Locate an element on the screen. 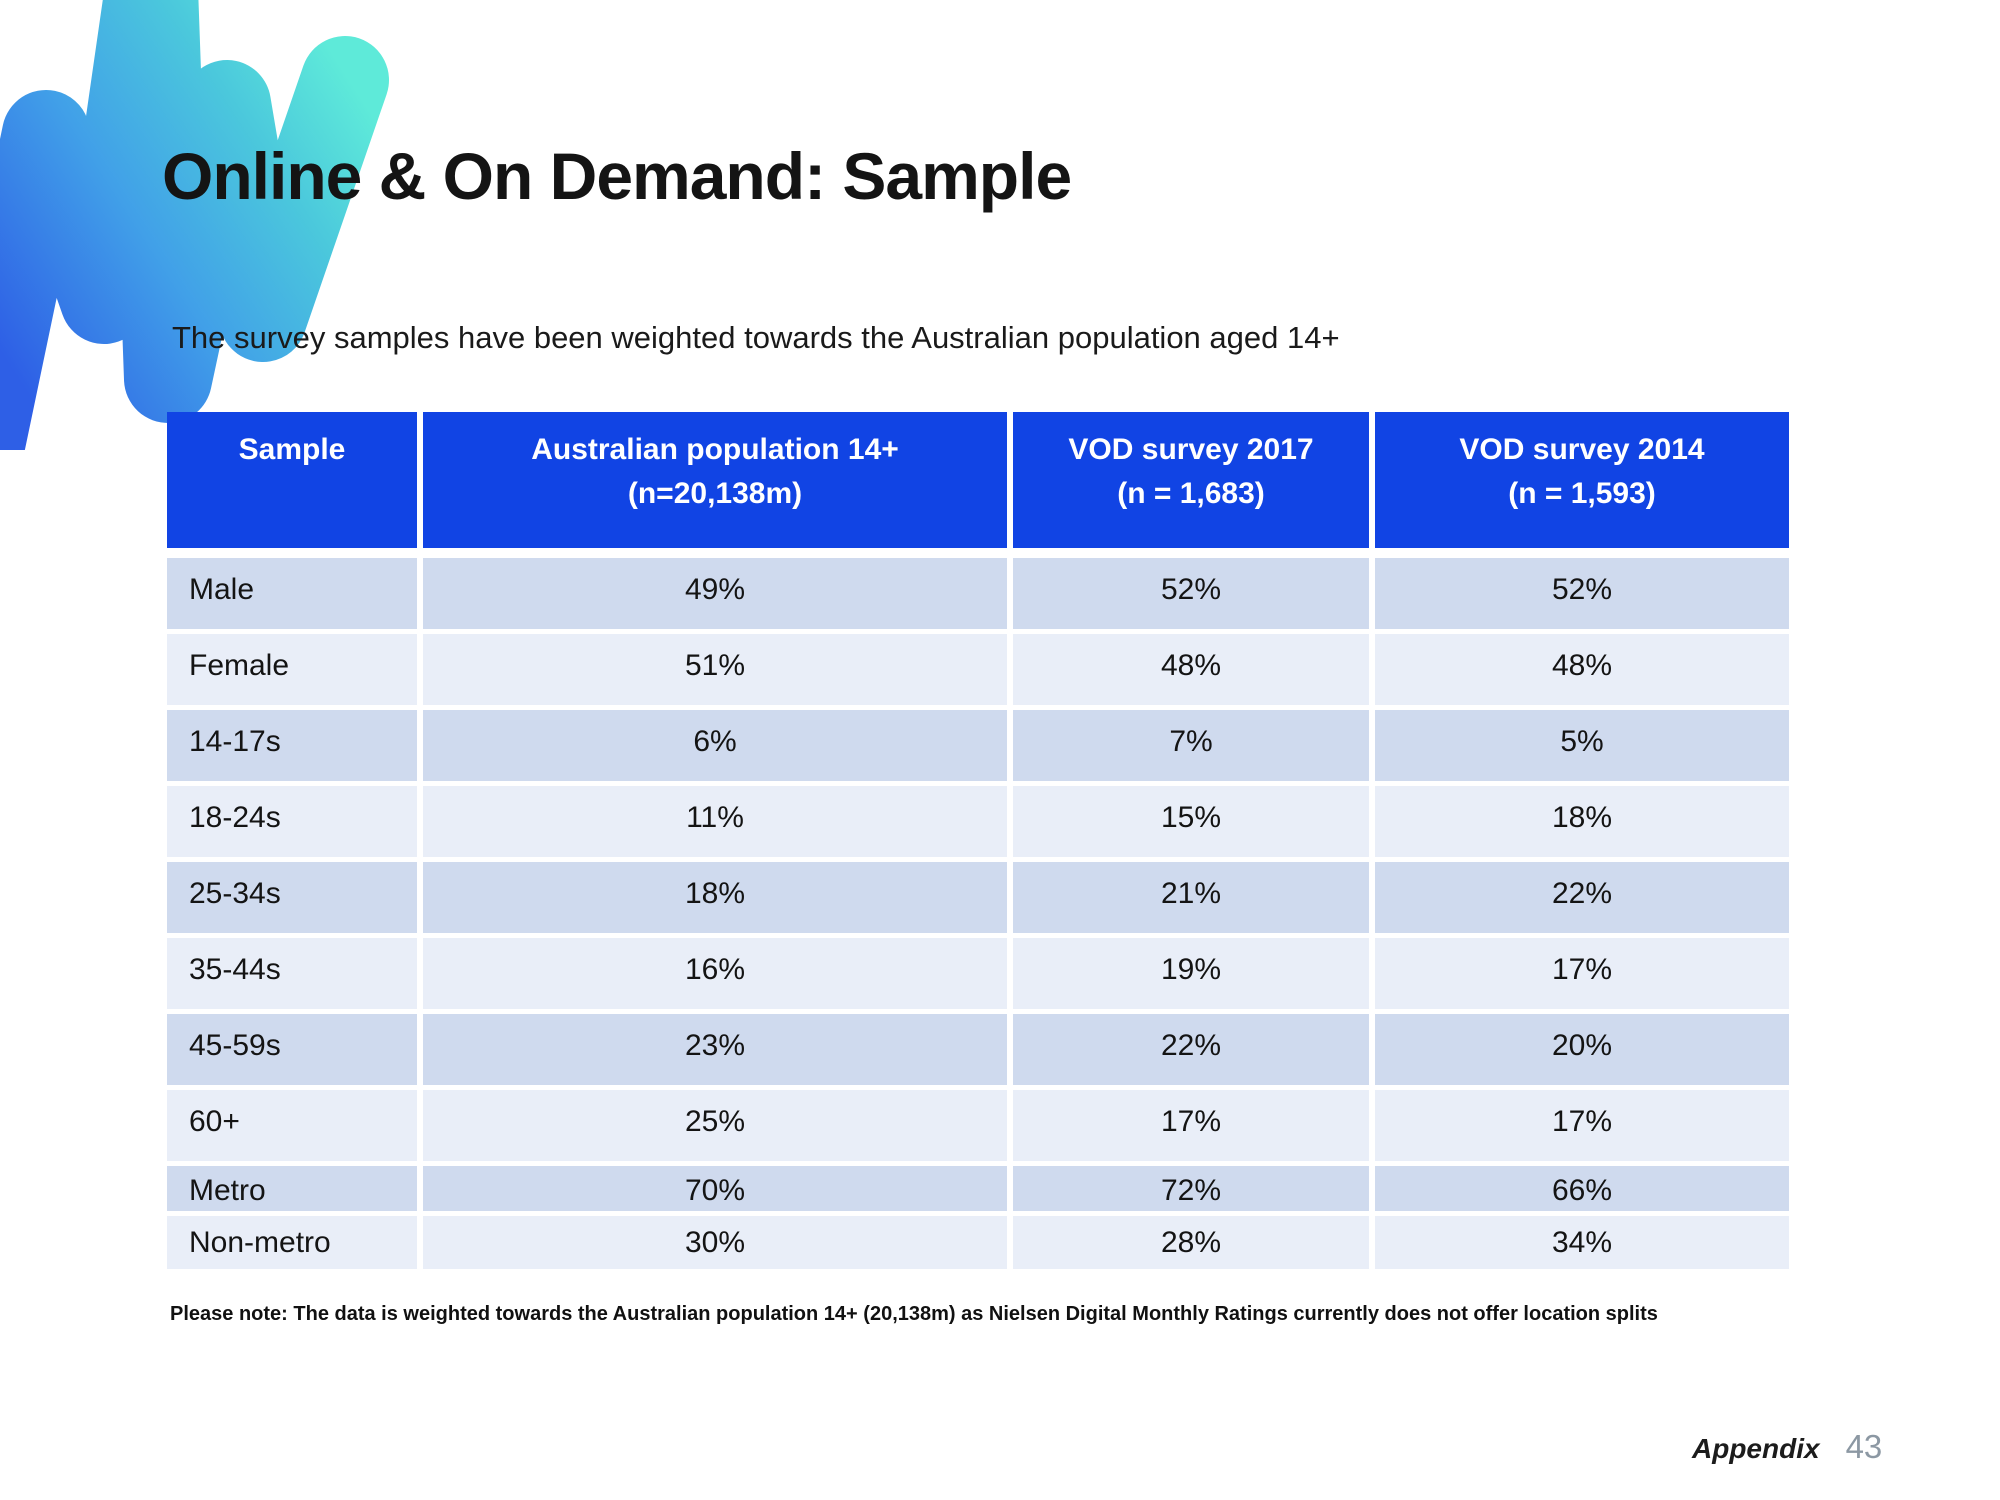 This screenshot has height=1500, width=2000. value-cell: 5% is located at coordinates (1579, 744).